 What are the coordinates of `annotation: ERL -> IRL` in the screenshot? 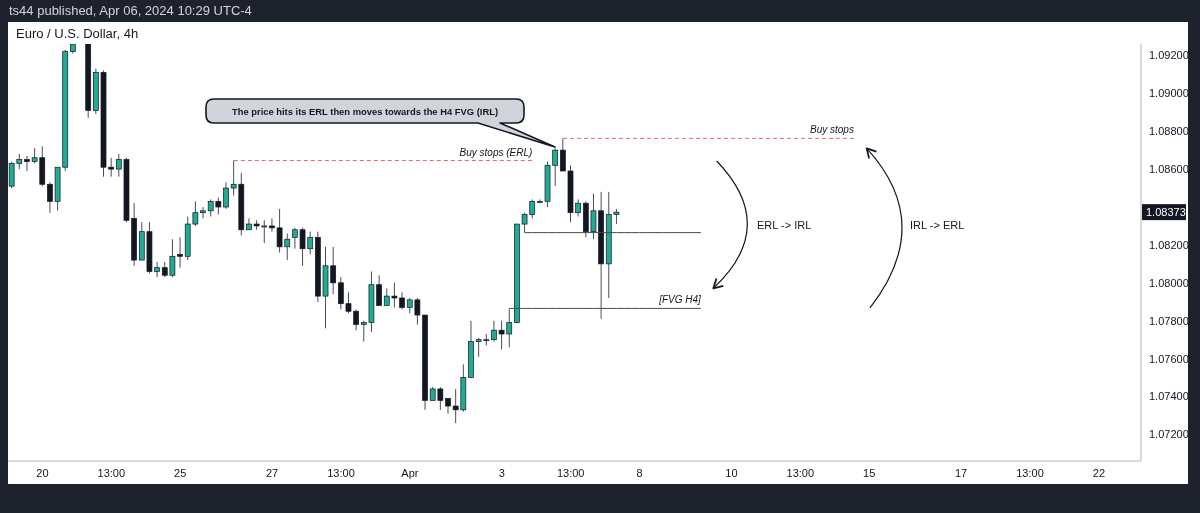 It's located at (784, 225).